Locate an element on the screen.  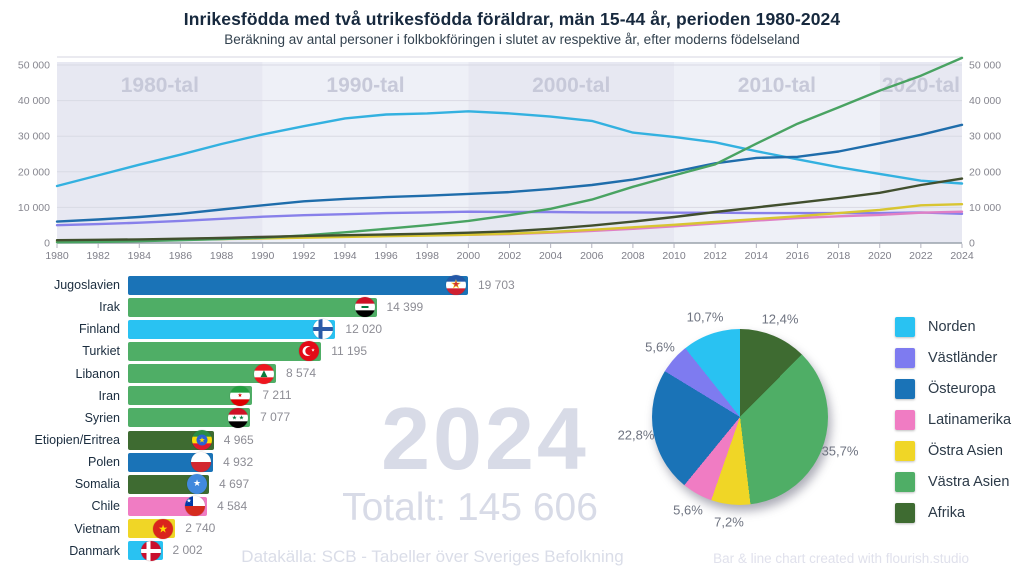
bar-value-label: 7 211 is located at coordinates (277, 395).